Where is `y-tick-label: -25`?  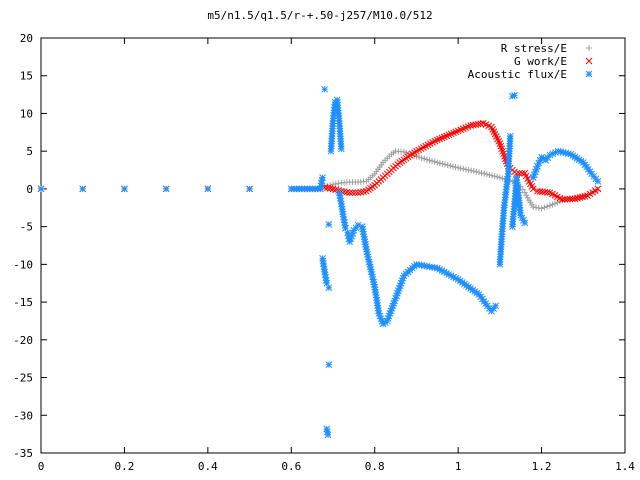
y-tick-label: -25 is located at coordinates (23, 378).